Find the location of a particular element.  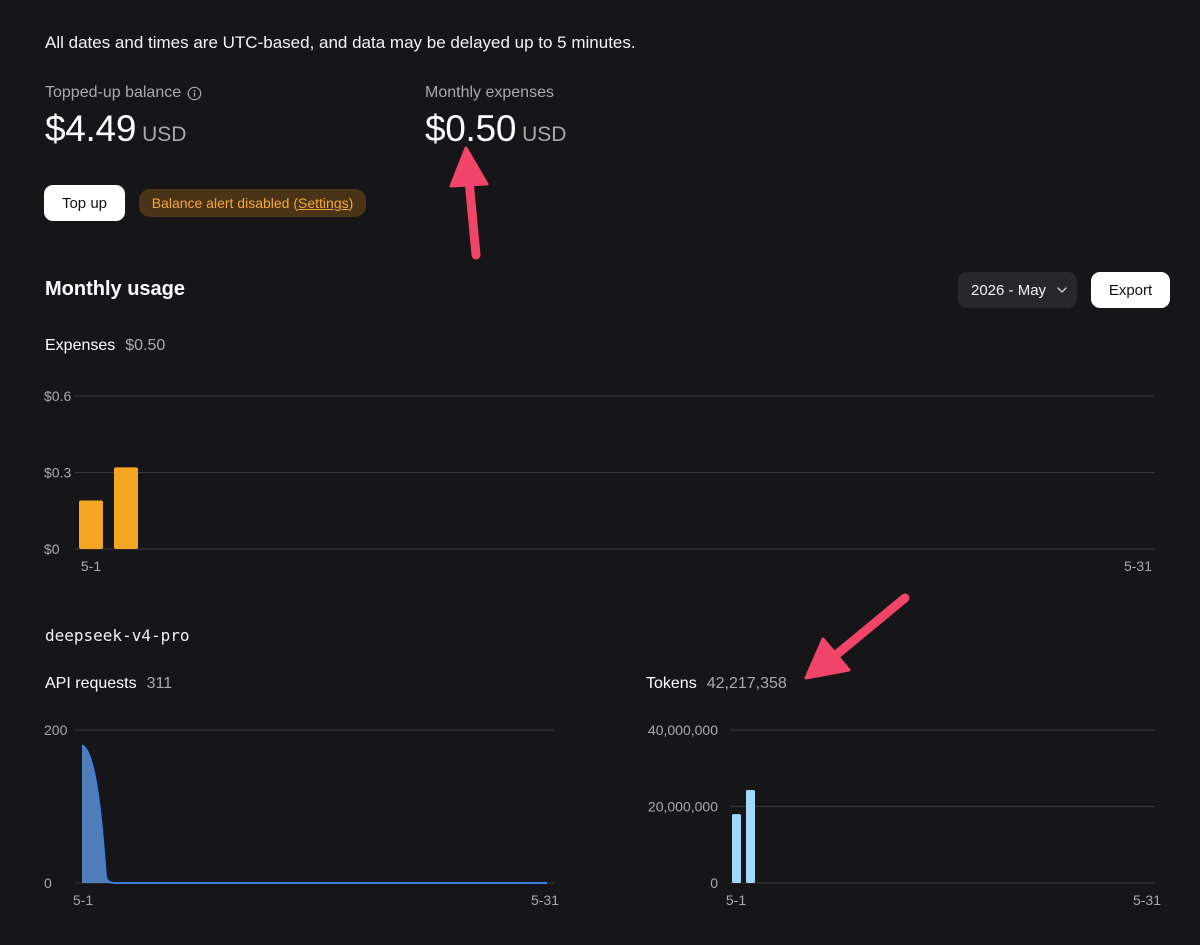

tokens-total: 42,217,358 is located at coordinates (746, 683).